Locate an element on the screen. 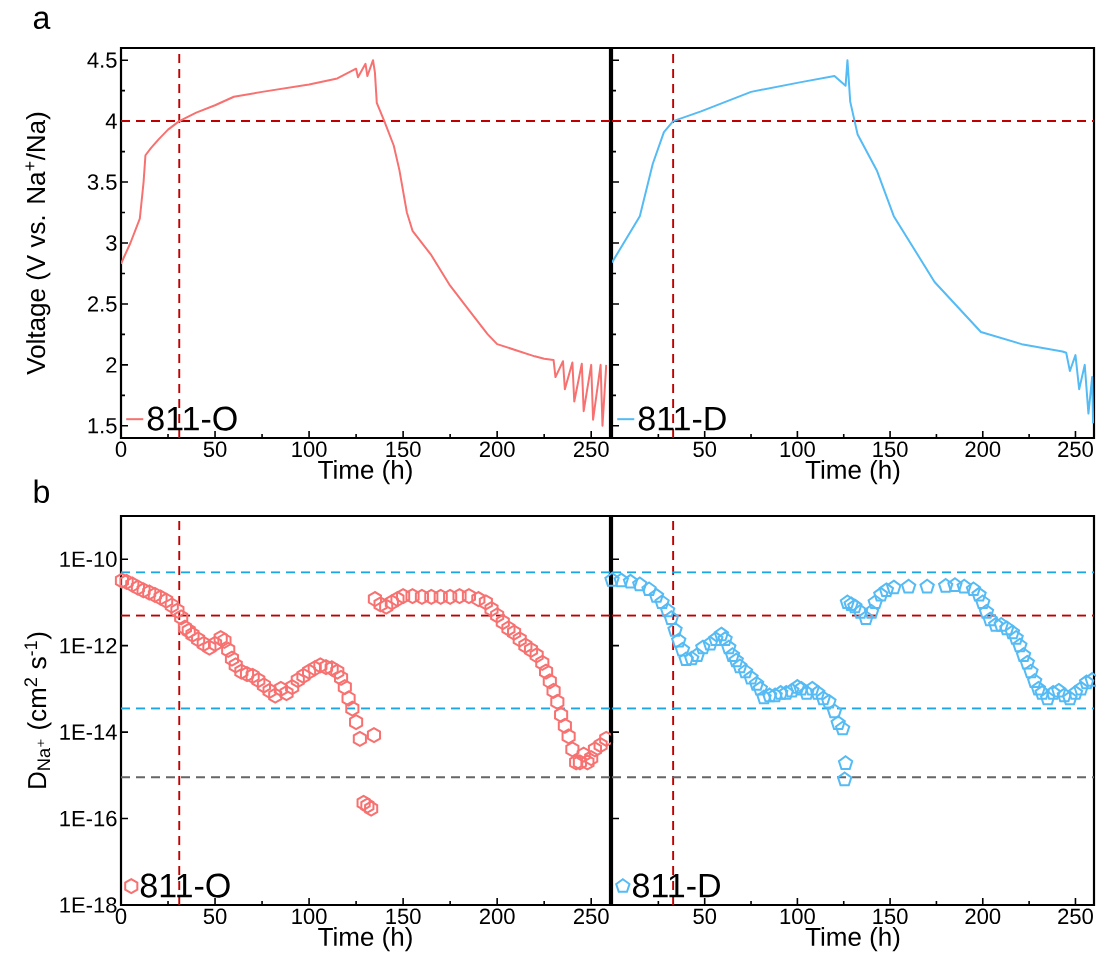 This screenshot has width=1096, height=976. y-axis-title: Voltage (V vs. Na$^{+}$/Na) is located at coordinates (38, 243).